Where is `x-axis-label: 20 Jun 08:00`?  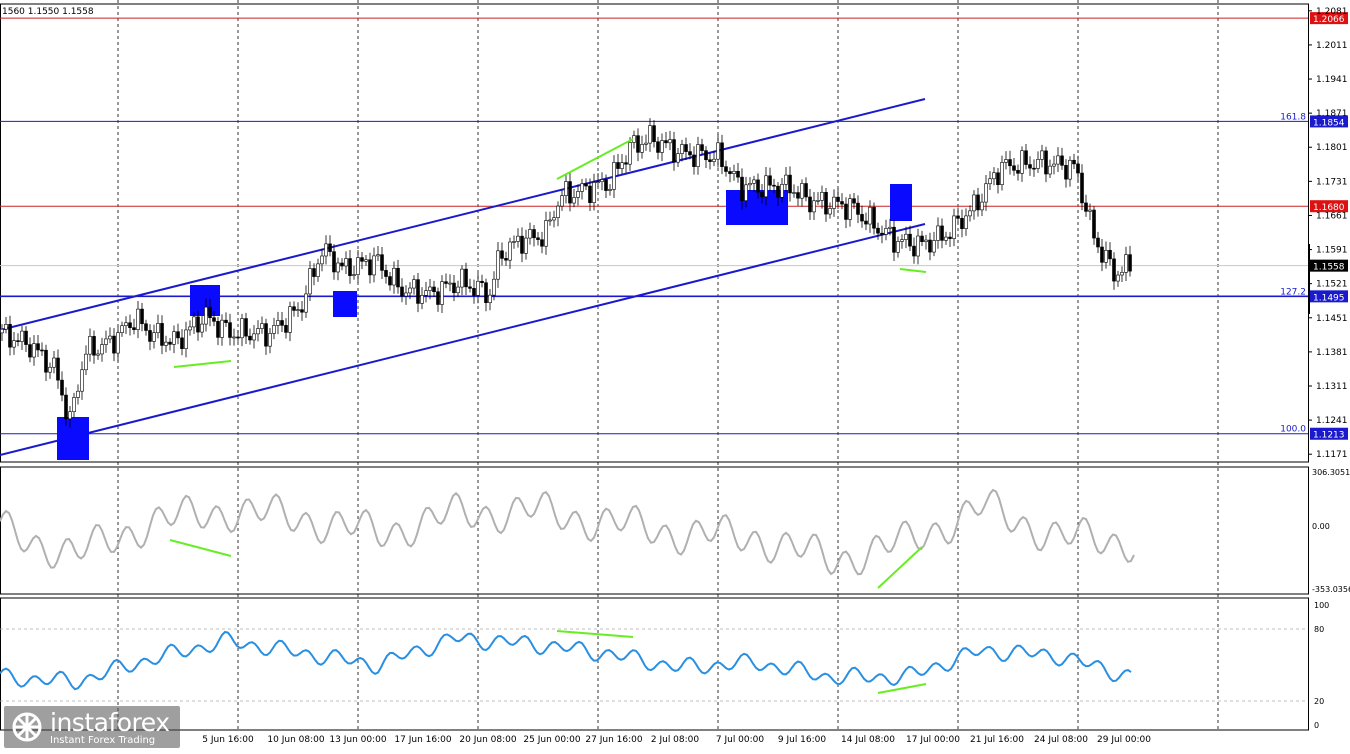
x-axis-label: 20 Jun 08:00 is located at coordinates (487, 740).